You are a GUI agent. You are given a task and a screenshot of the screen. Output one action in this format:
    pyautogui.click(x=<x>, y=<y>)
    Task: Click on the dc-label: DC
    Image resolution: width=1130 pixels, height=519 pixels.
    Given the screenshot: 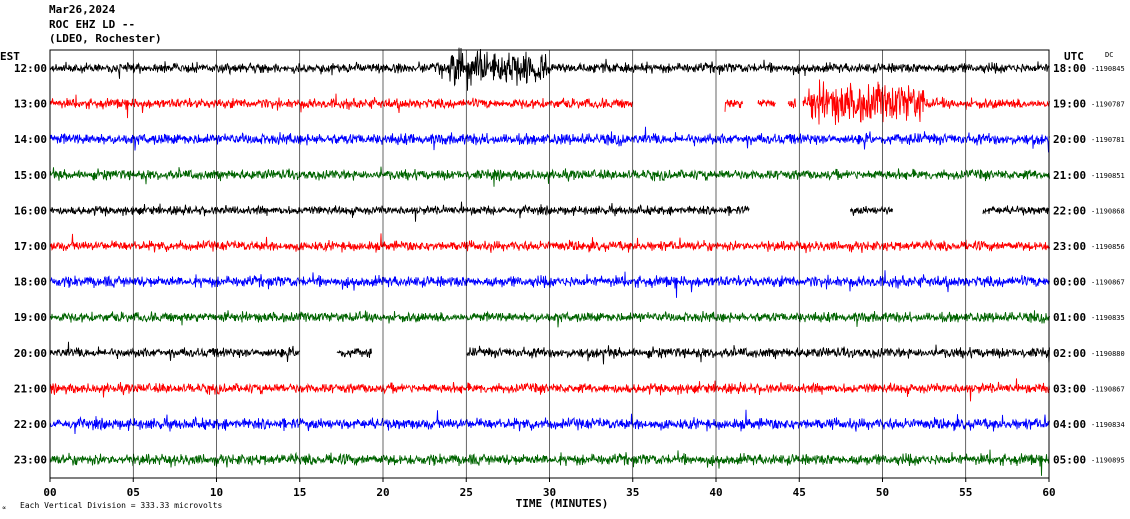 What is the action you would take?
    pyautogui.click(x=1109, y=55)
    